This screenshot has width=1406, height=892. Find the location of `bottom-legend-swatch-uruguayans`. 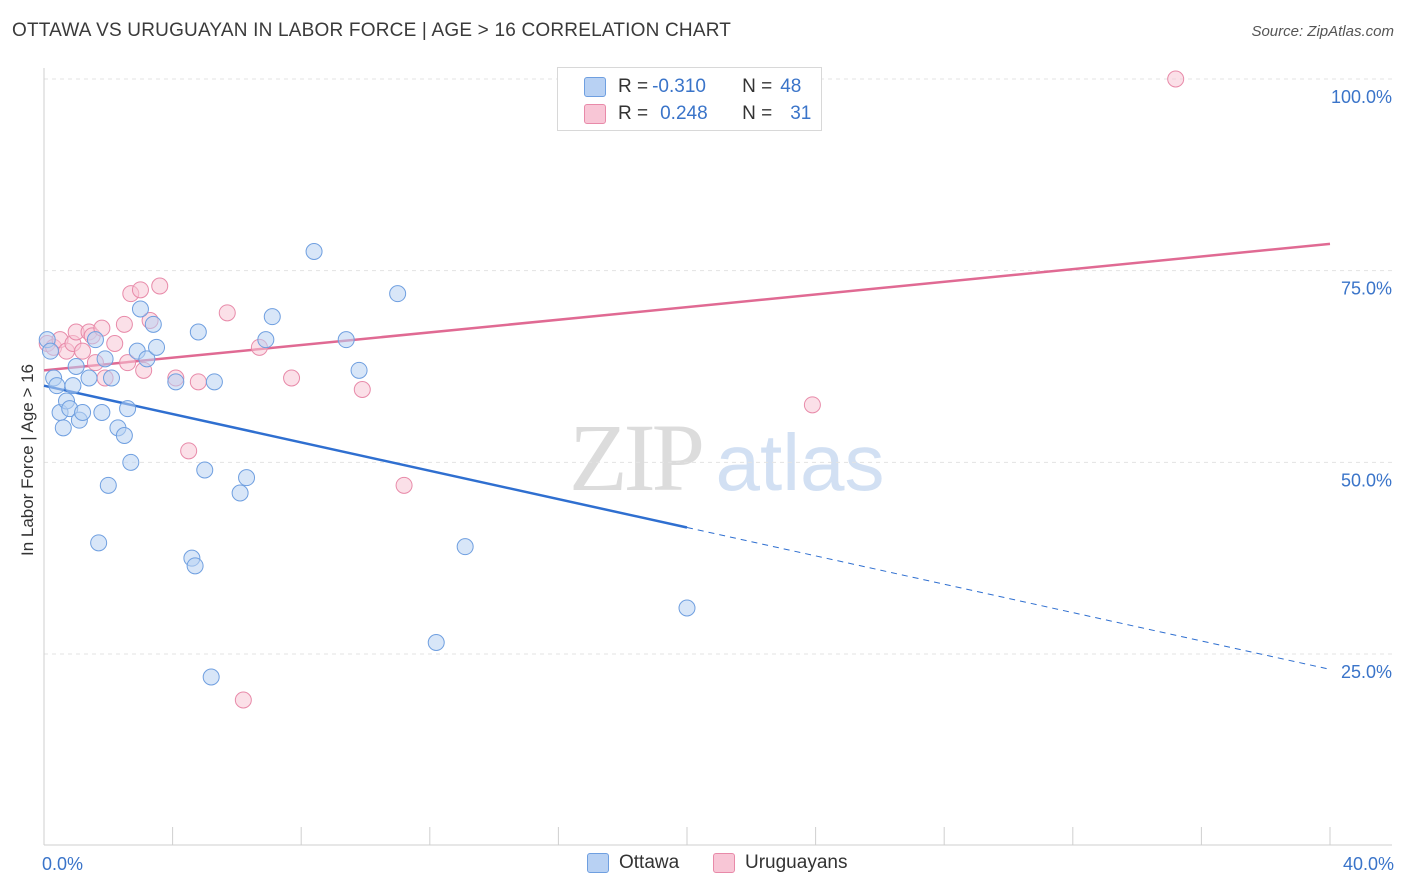

bottom-legend-swatch-uruguayans is located at coordinates (724, 863).